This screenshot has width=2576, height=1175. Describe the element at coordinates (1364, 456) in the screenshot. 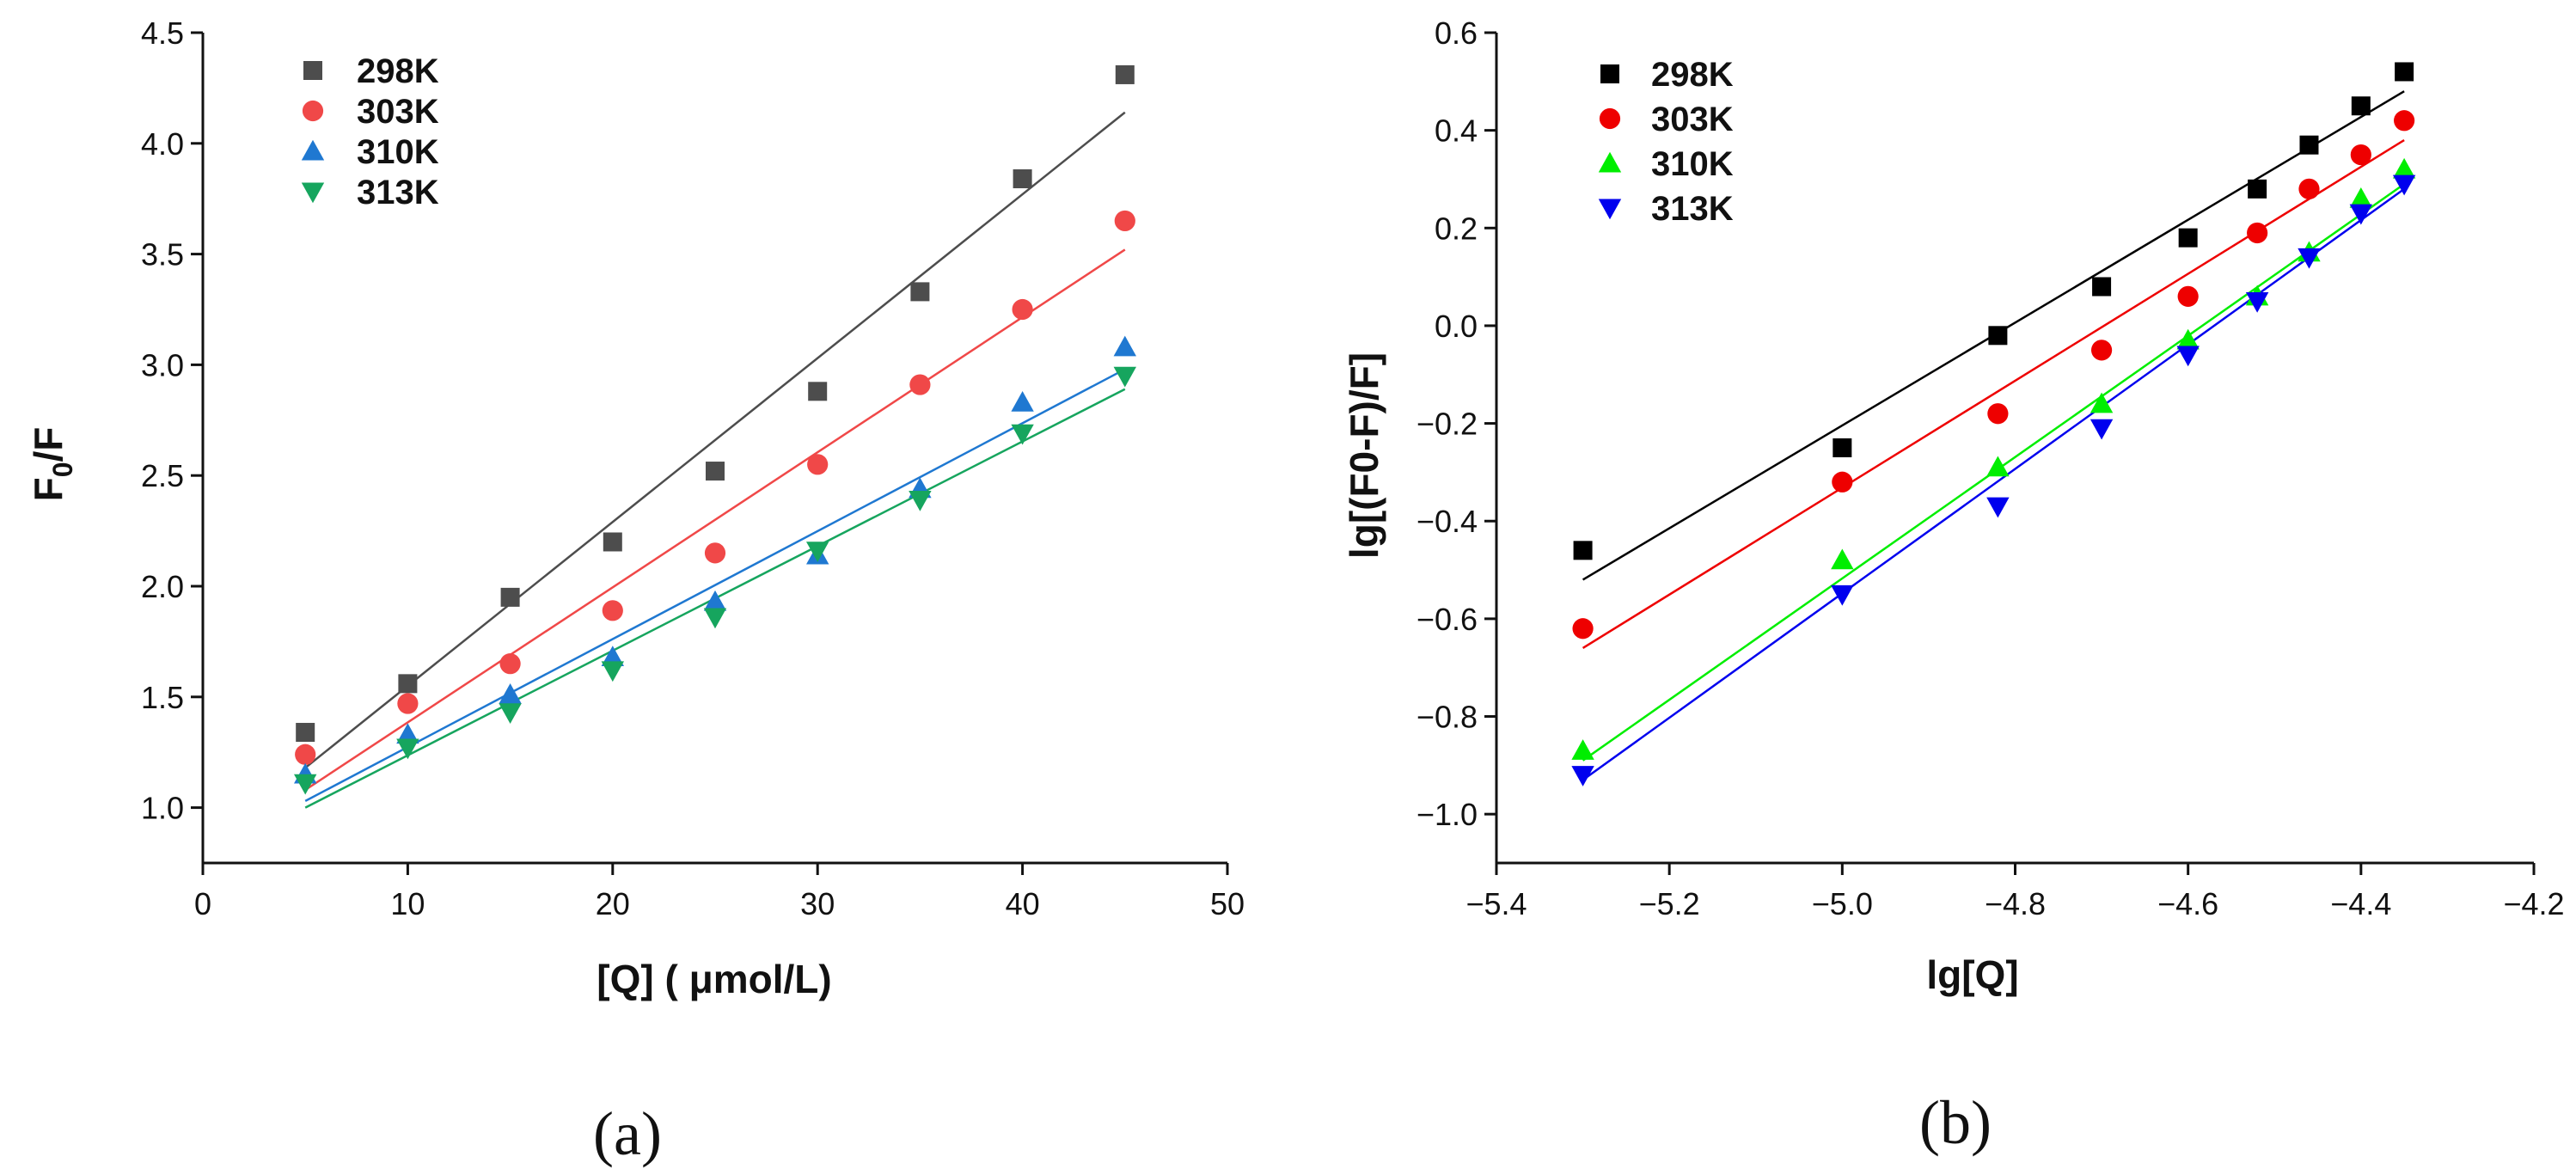

I see `y-axis-title-b: lg[(F0-F)/F]` at that location.